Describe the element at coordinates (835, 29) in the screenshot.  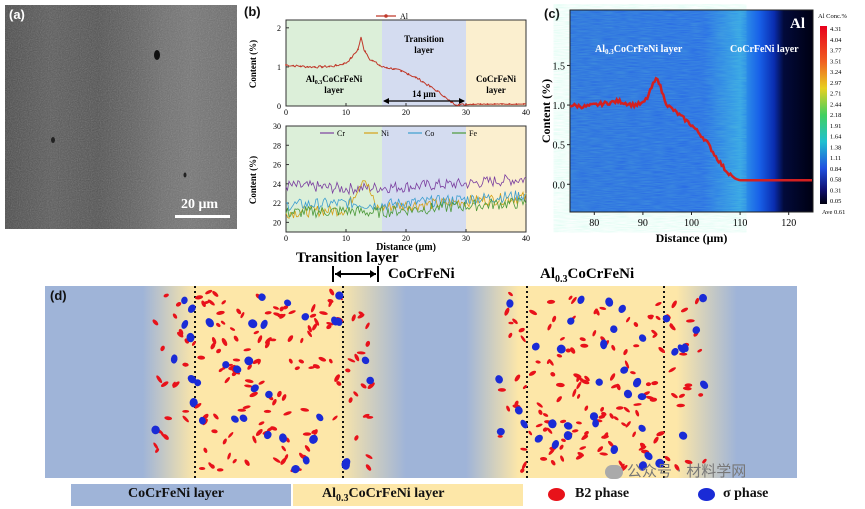
I see `colorbar-value: 4.31` at that location.